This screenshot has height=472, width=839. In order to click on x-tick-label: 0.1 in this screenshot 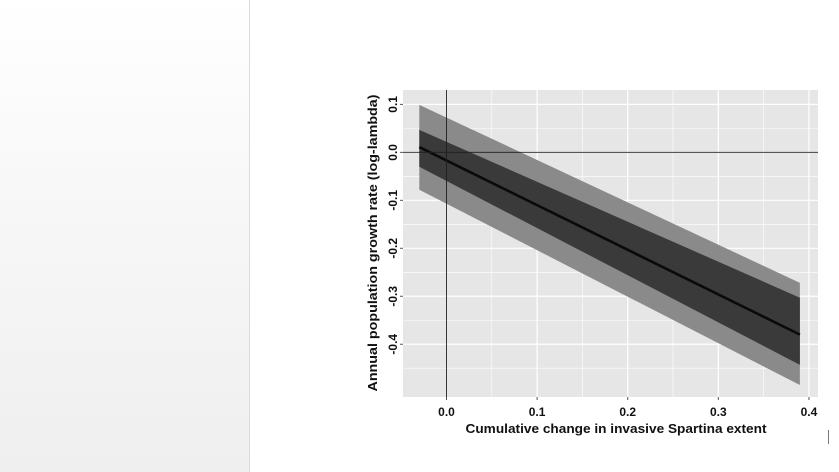, I will do `click(537, 412)`.